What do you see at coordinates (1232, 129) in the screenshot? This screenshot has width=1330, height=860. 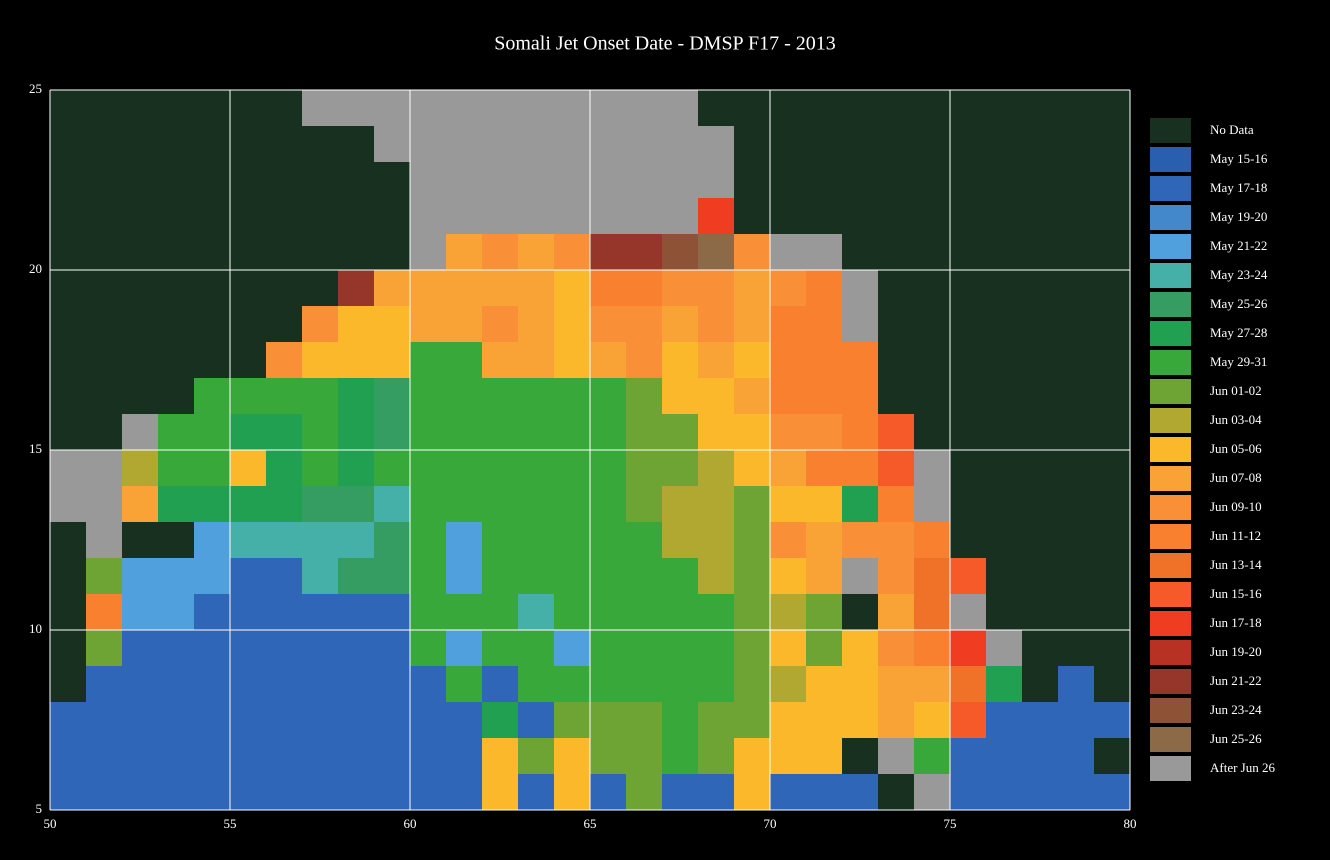 I see `legend-label: No Data` at bounding box center [1232, 129].